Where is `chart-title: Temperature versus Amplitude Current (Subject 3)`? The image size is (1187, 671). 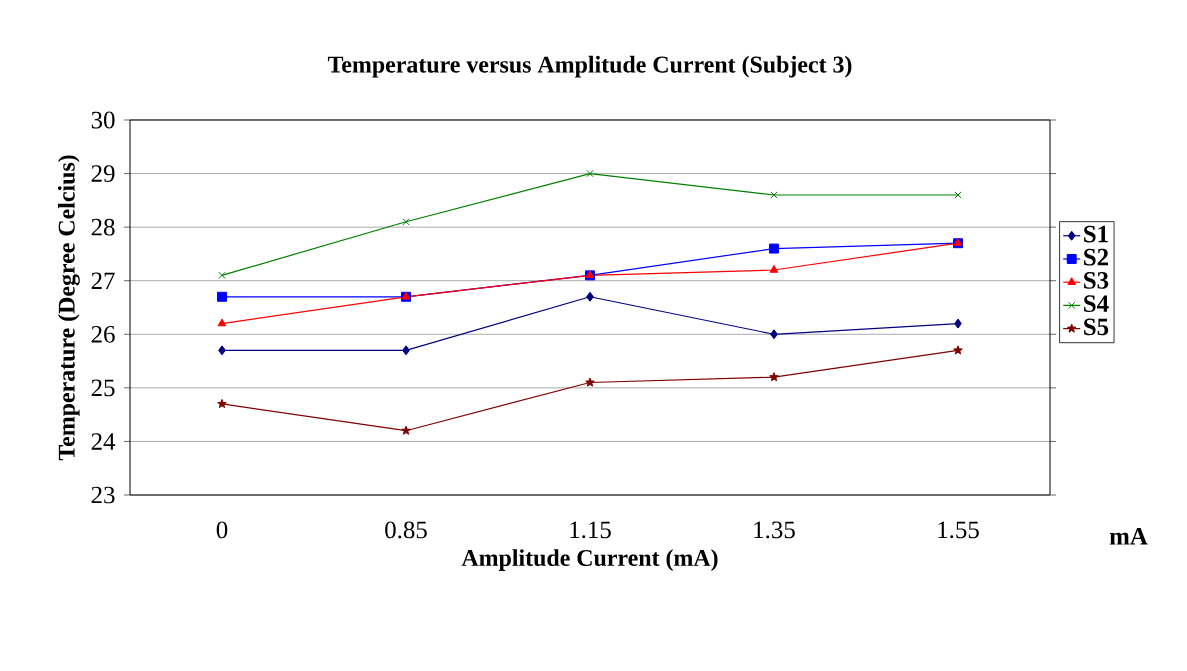 chart-title: Temperature versus Amplitude Current (Subject 3) is located at coordinates (589, 66).